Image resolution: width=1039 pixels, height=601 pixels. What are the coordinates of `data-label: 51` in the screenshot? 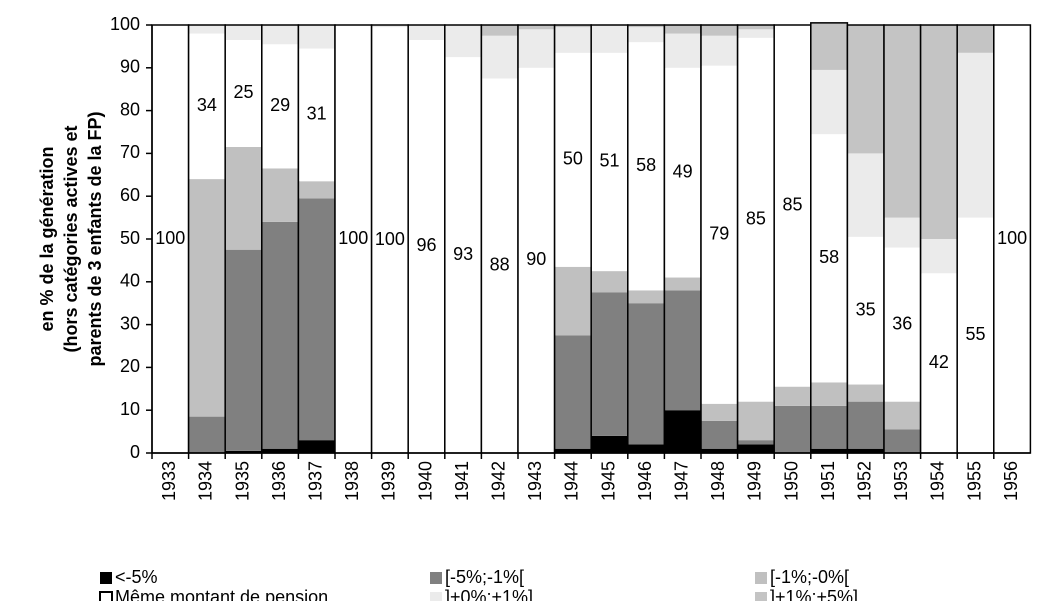 It's located at (609, 161).